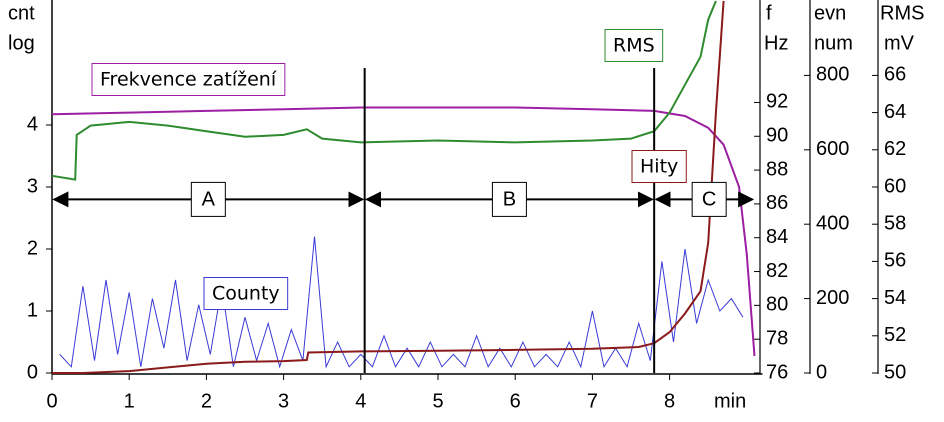 Image resolution: width=944 pixels, height=422 pixels. Describe the element at coordinates (777, 102) in the screenshot. I see `y2-tick-label: 92` at that location.